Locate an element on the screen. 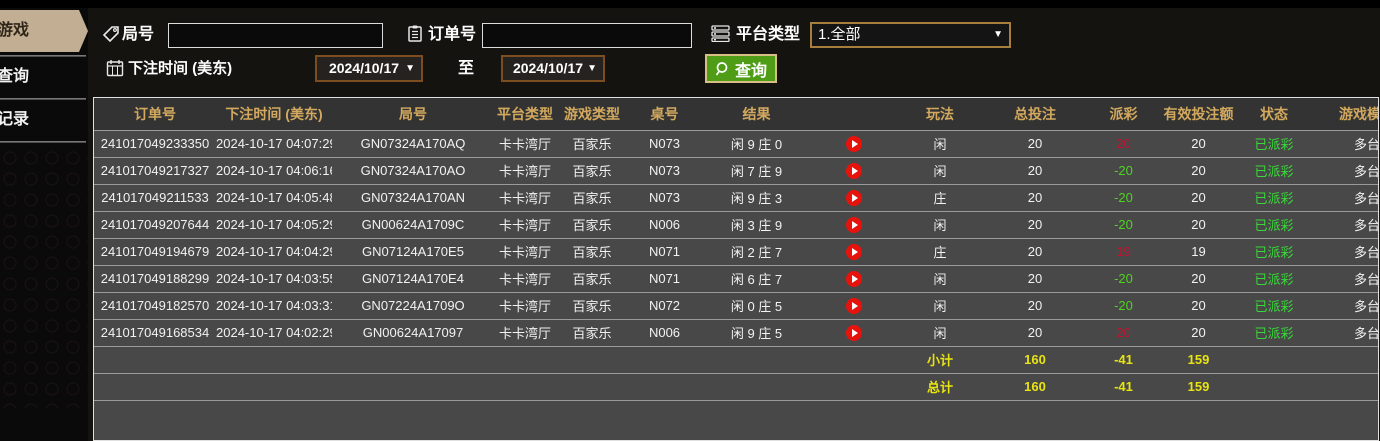  col-play: 玩法 is located at coordinates (940, 114).